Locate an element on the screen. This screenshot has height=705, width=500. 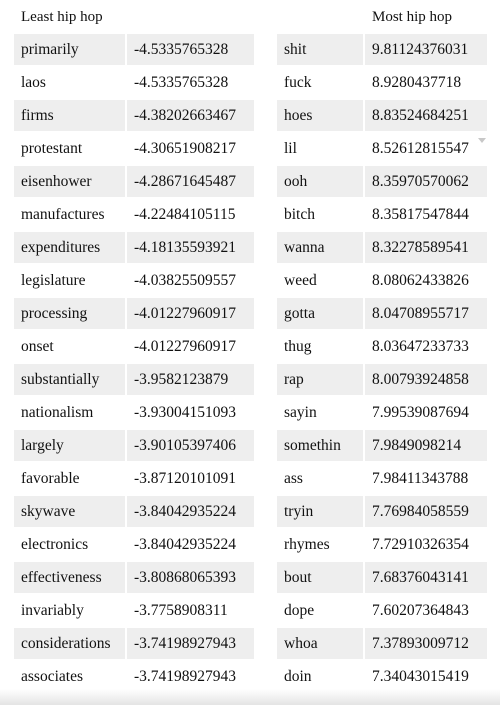
most-table-row: bitch 8.35817547844 is located at coordinates (382, 215).